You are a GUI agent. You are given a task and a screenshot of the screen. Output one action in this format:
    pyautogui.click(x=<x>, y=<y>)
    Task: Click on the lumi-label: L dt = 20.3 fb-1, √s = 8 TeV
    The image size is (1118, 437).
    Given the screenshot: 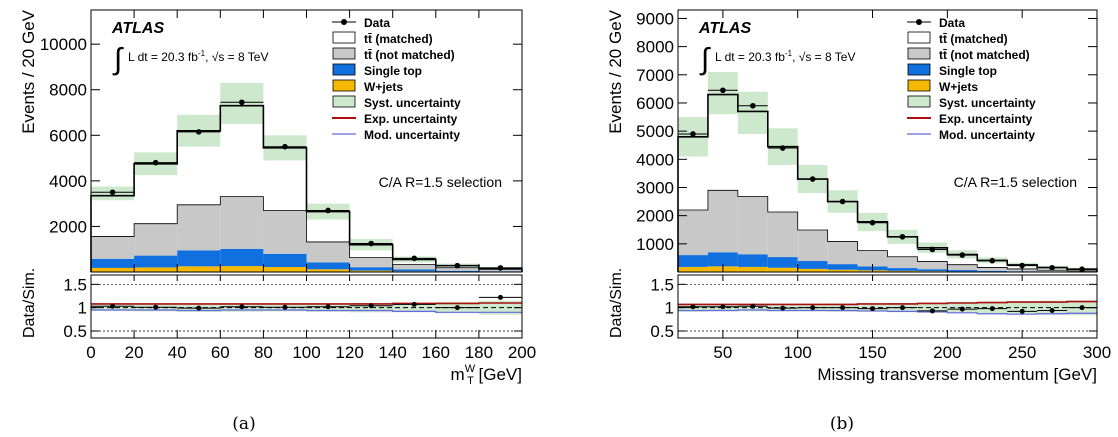 What is the action you would take?
    pyautogui.click(x=785, y=56)
    